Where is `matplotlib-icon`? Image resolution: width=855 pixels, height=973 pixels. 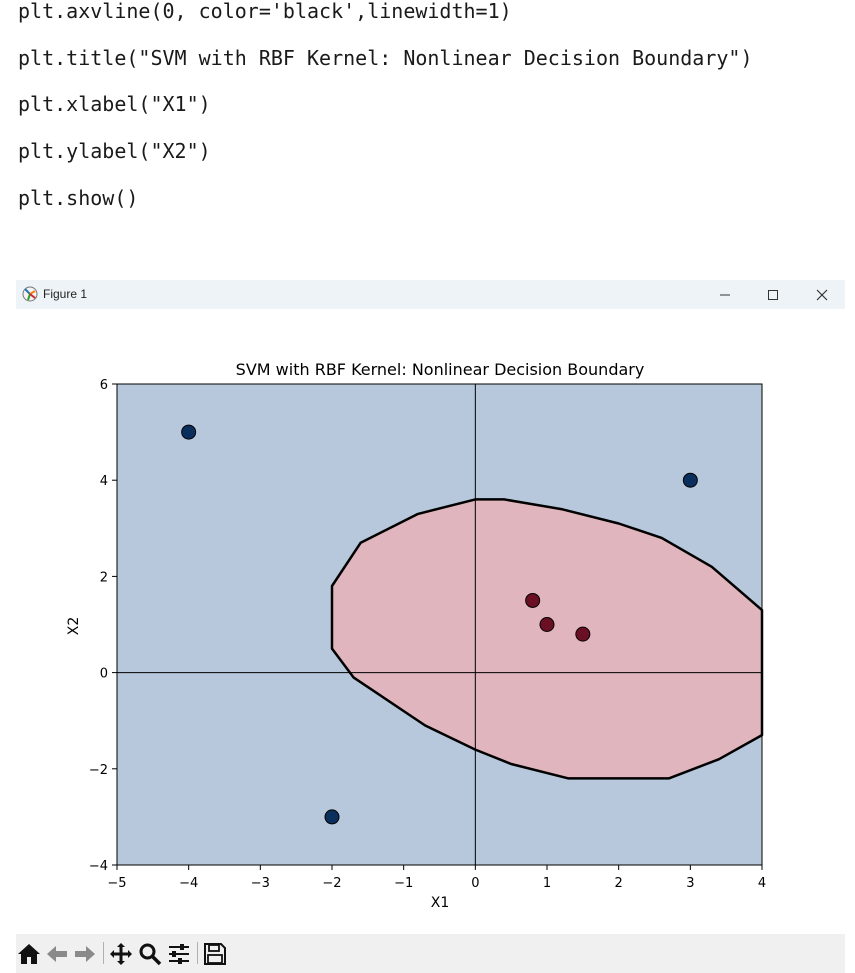 matplotlib-icon is located at coordinates (30, 294).